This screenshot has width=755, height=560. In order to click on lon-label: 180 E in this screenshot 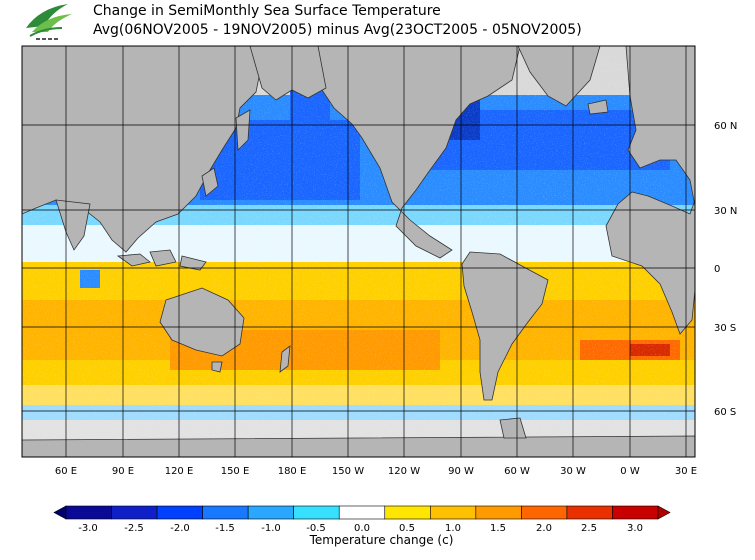, I will do `click(292, 471)`.